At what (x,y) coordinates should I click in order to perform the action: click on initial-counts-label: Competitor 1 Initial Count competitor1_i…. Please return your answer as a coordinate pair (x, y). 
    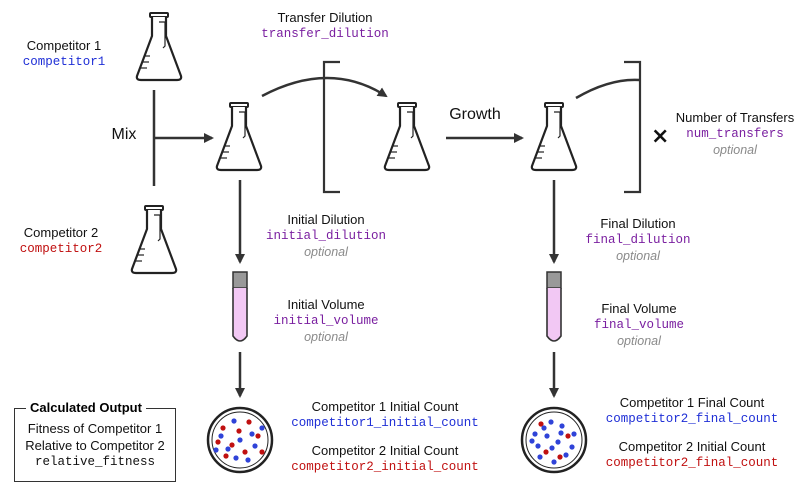
    Looking at the image, I should click on (385, 437).